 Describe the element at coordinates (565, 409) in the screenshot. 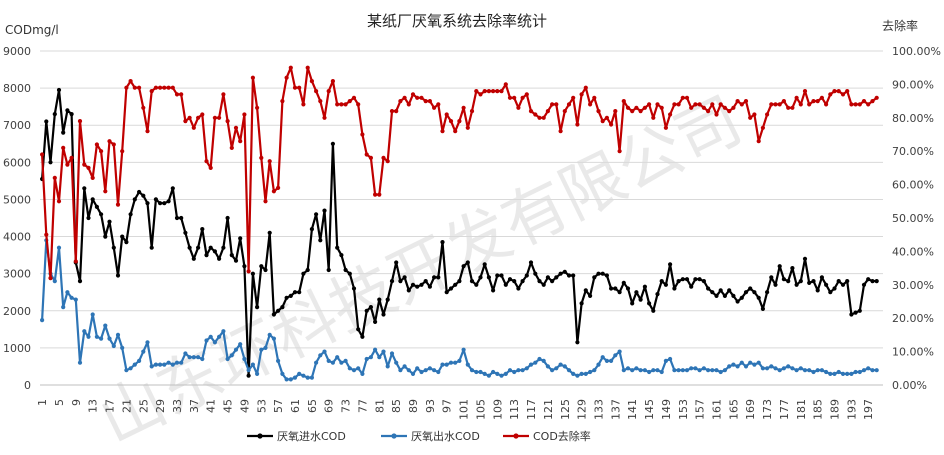

I see `x-tick-label: 125` at that location.